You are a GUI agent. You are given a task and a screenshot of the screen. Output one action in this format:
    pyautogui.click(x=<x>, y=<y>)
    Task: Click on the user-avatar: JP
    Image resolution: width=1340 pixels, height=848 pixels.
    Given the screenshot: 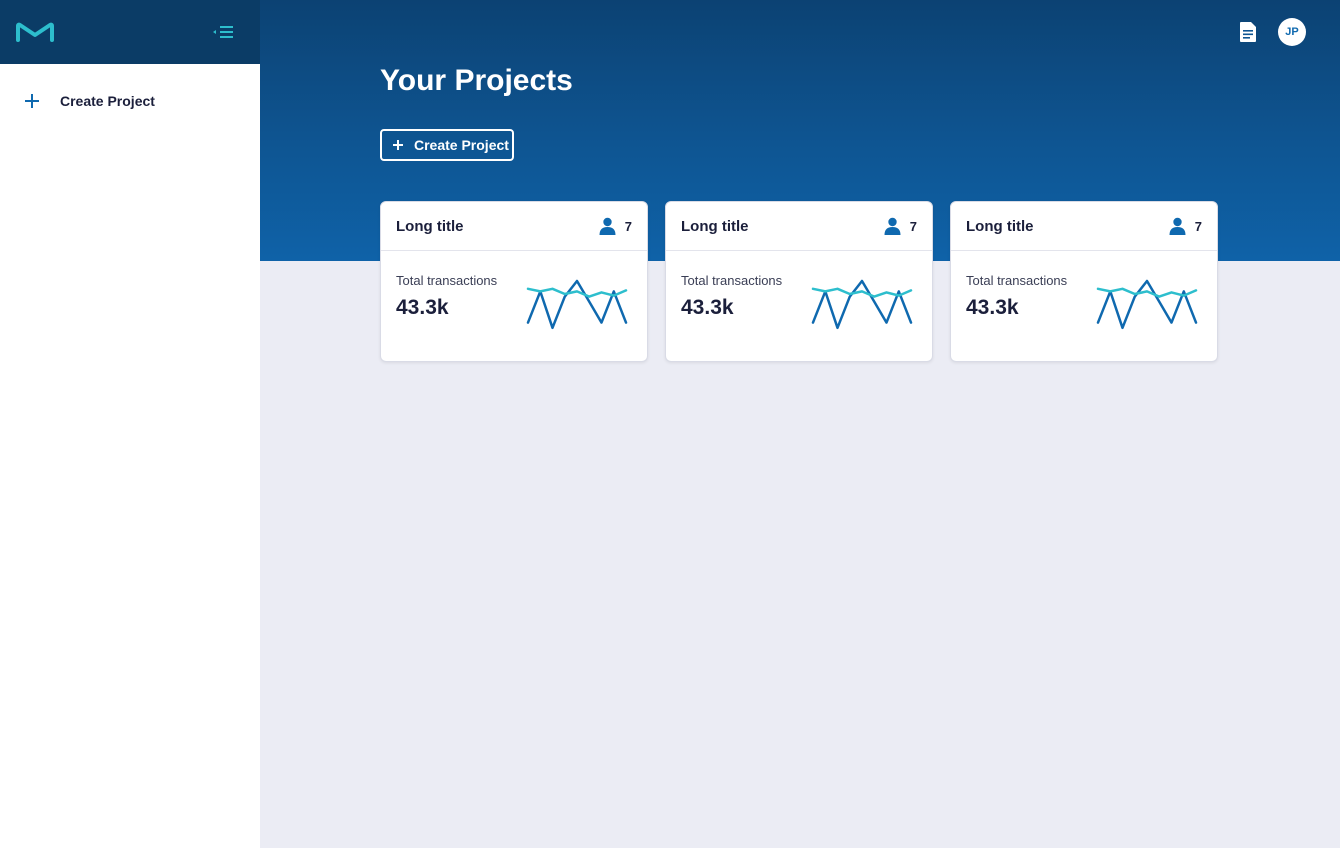 What is the action you would take?
    pyautogui.click(x=1292, y=32)
    